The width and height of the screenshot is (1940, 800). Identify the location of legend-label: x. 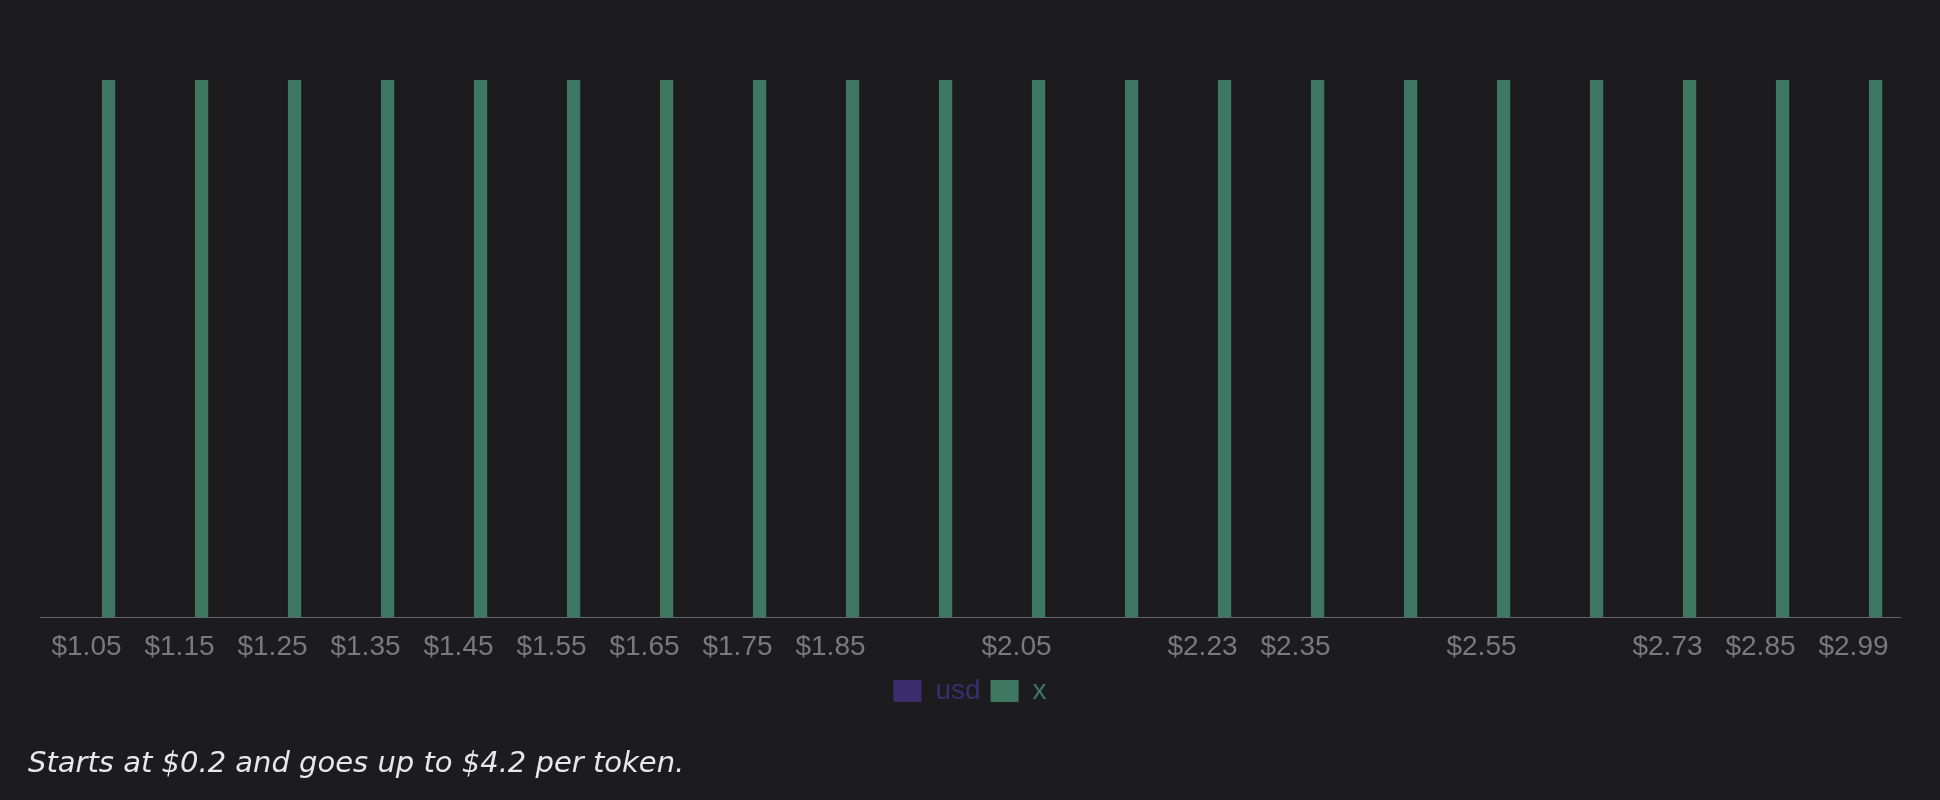
(1039, 689).